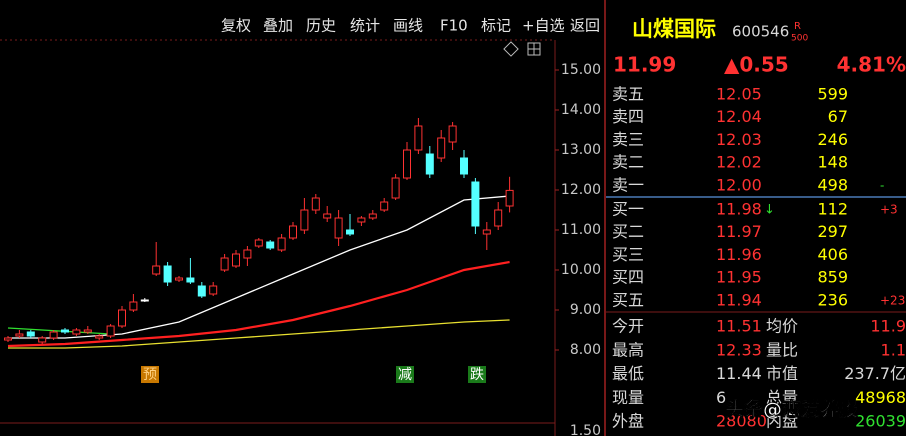 Image resolution: width=906 pixels, height=436 pixels. Describe the element at coordinates (150, 375) in the screenshot. I see `event-marker: 预` at that location.